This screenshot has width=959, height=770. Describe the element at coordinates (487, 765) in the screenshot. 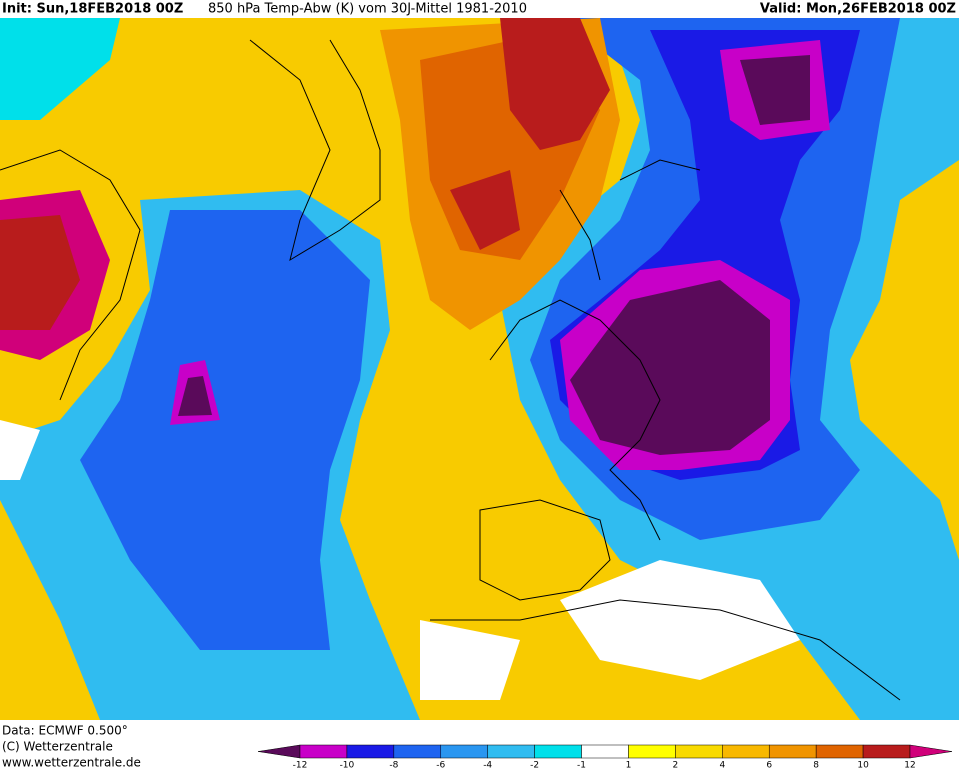

I see `legend-tick-label: -4` at that location.